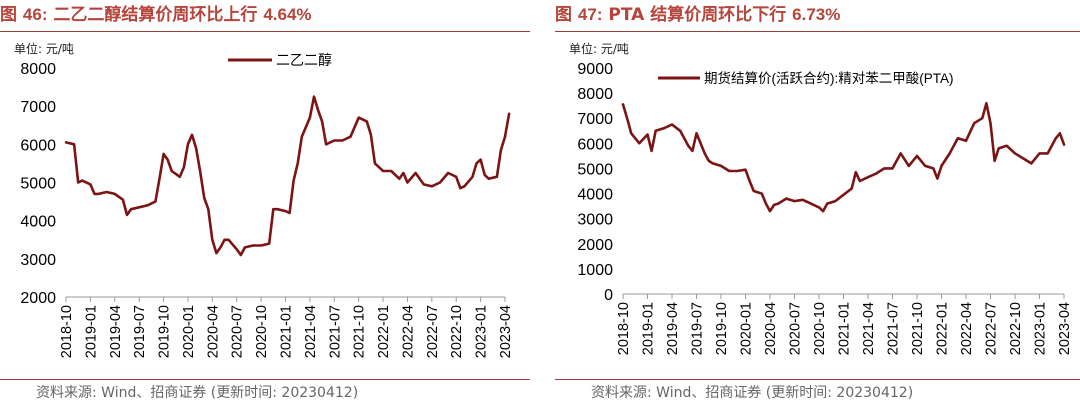  What do you see at coordinates (304, 60) in the screenshot?
I see `legend-label: 二乙二醇` at bounding box center [304, 60].